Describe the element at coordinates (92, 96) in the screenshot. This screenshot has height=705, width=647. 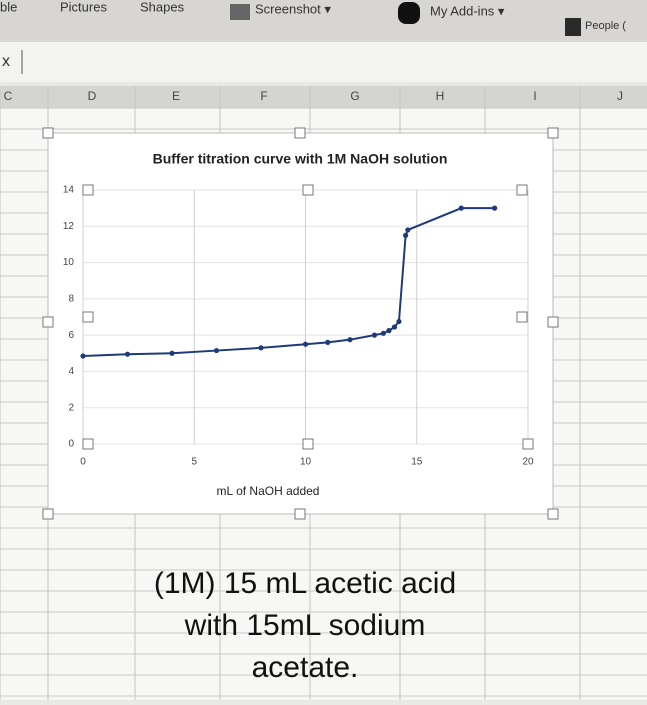
I see `column-header: D` at that location.